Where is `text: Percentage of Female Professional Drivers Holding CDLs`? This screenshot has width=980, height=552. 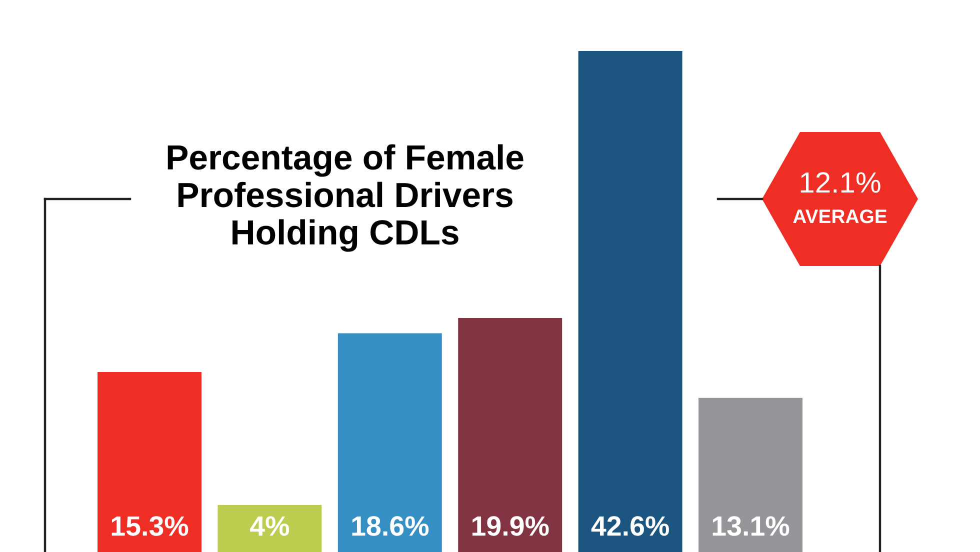
text: Percentage of Female Professional Drivers Holding CDLs is located at coordinates (346, 198).